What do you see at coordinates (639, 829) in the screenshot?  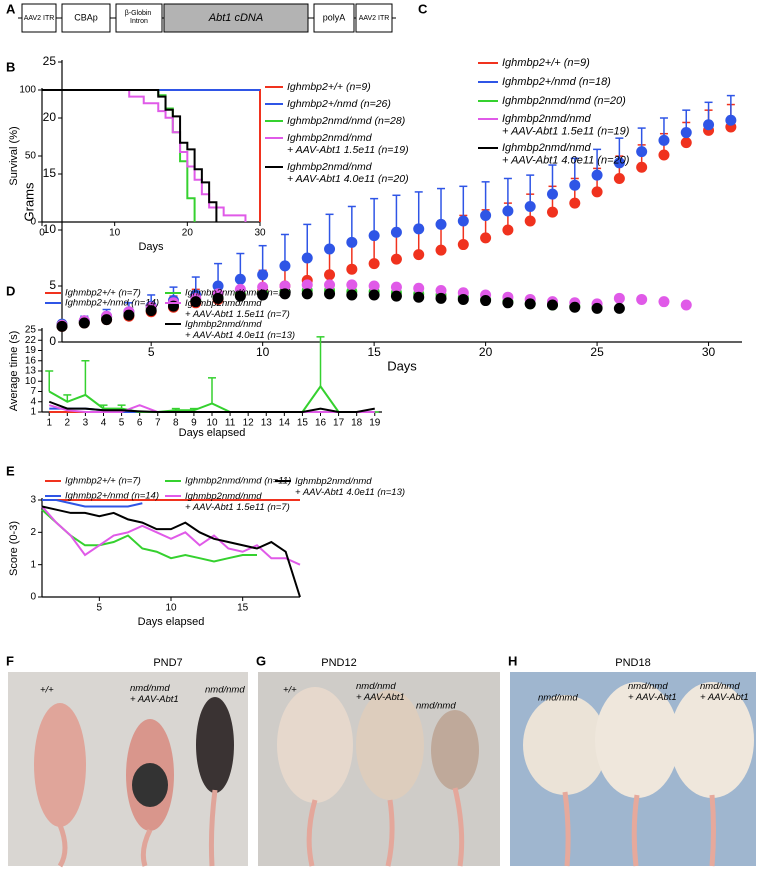 I see `tails` at bounding box center [639, 829].